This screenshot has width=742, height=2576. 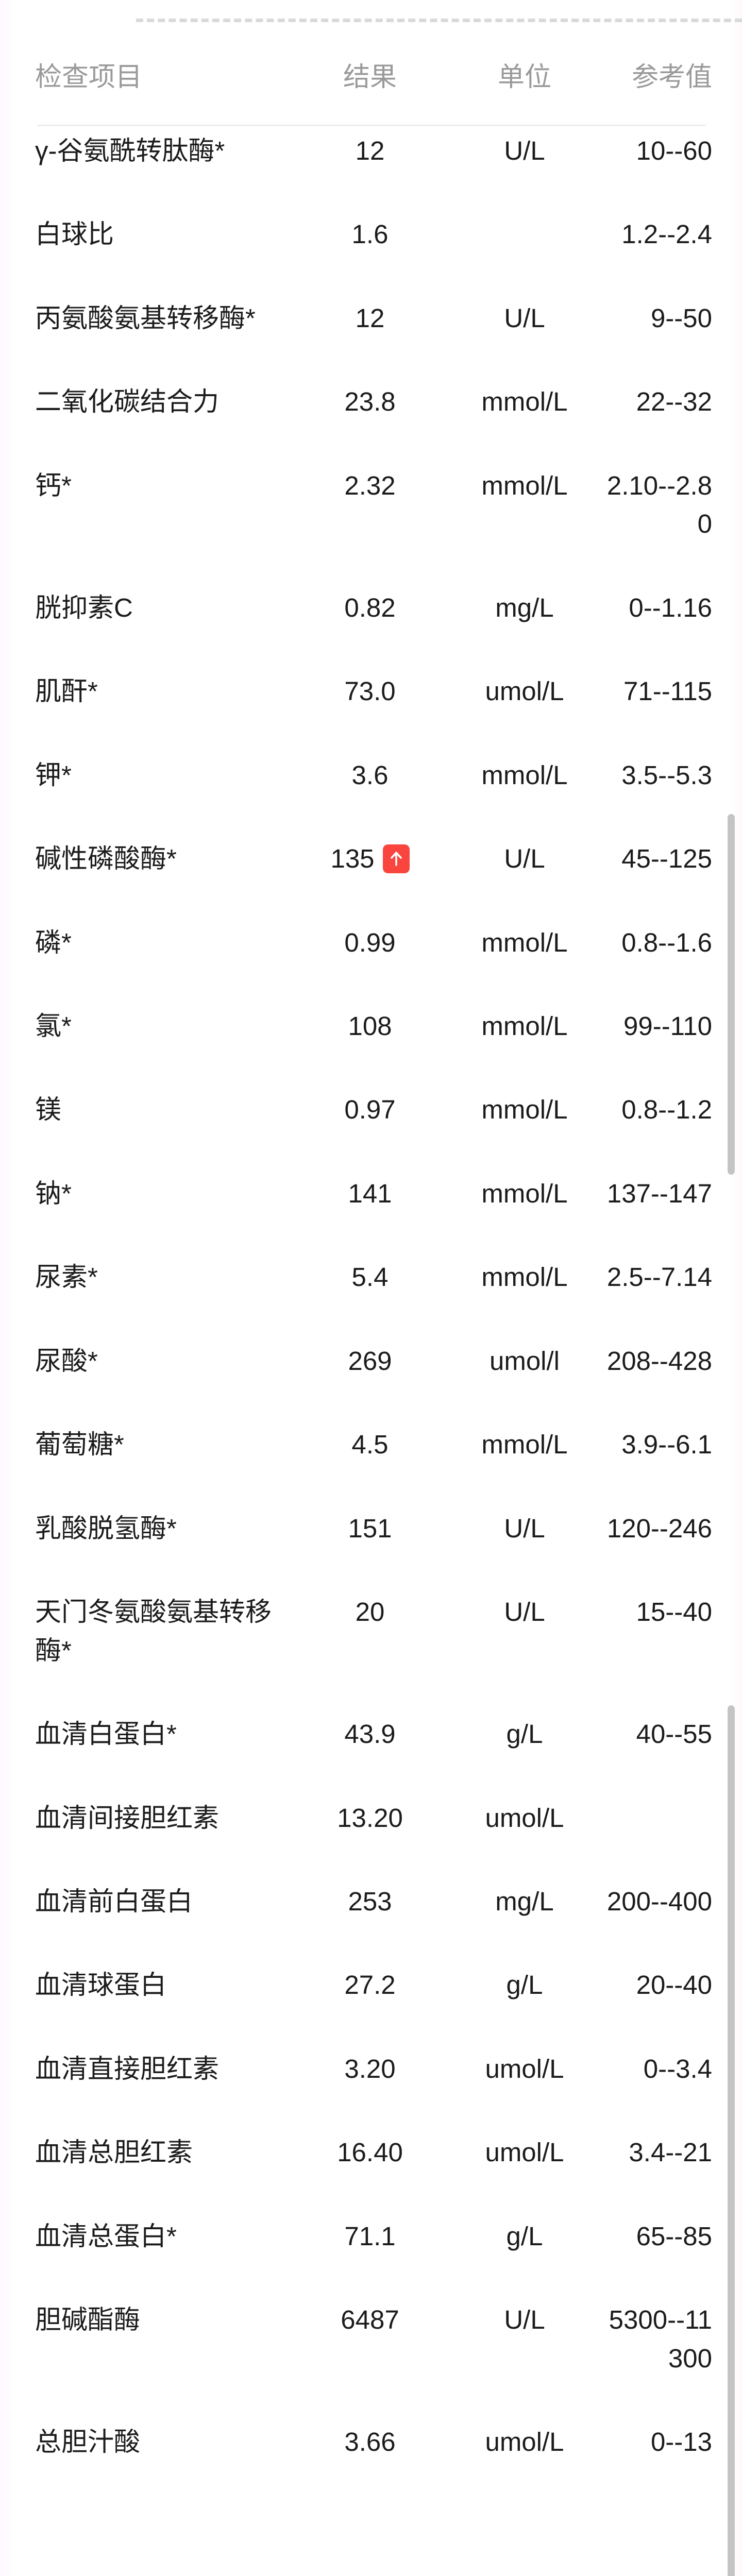 I want to click on column-header-test-item: 检查项目, so click(x=89, y=77).